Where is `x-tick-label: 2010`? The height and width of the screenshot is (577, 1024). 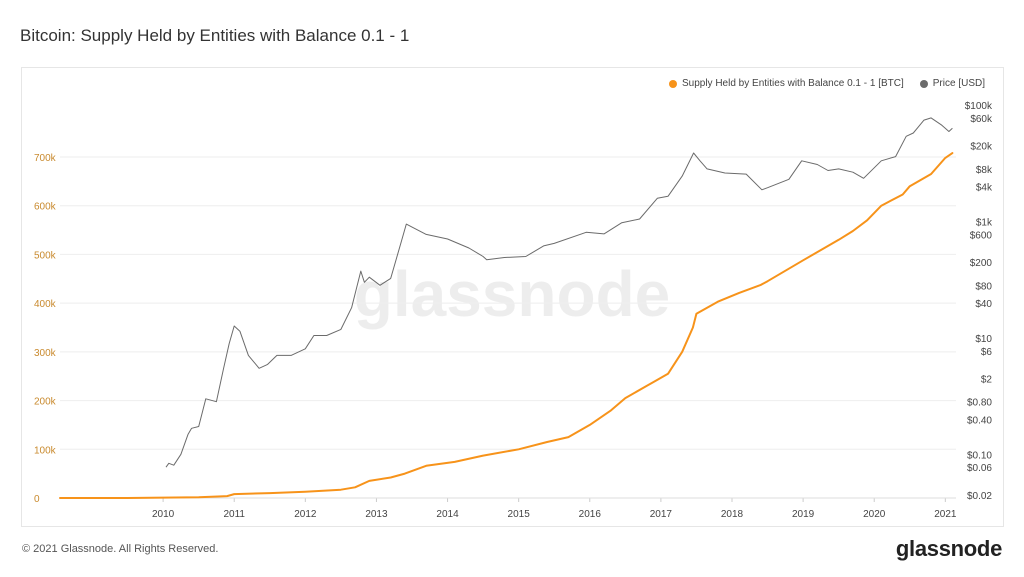
x-tick-label: 2010 is located at coordinates (163, 514).